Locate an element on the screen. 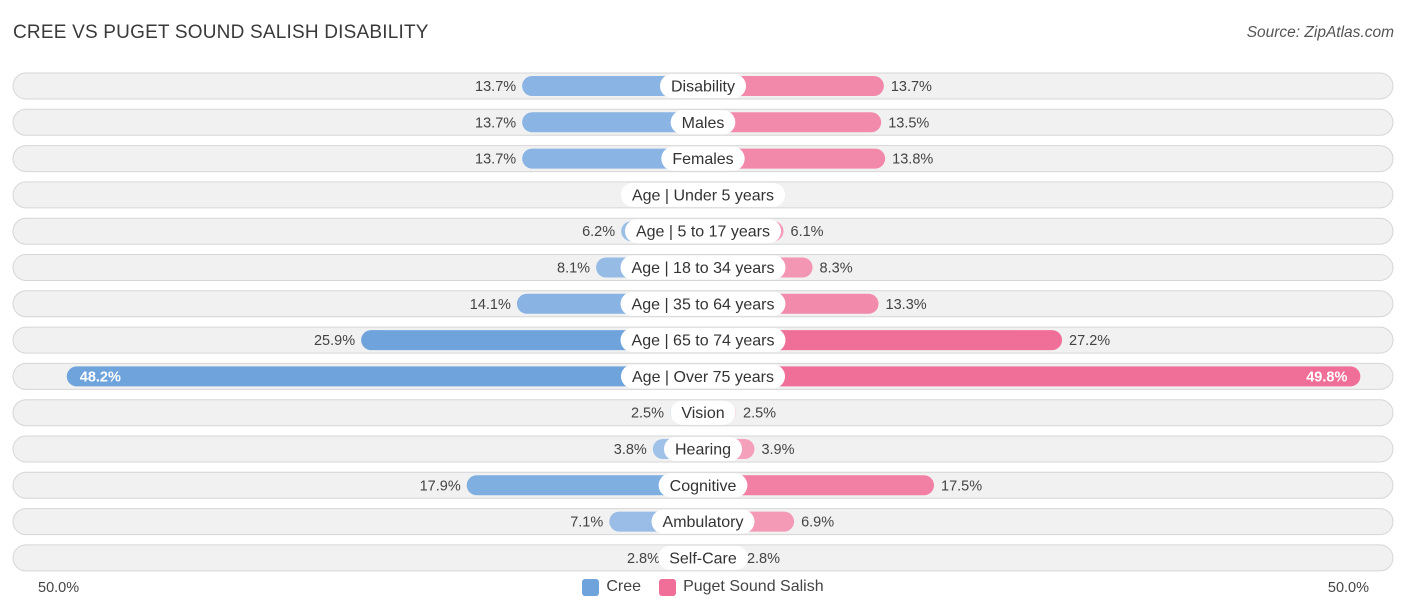 The width and height of the screenshot is (1406, 612). category-label: Ambulatory is located at coordinates (703, 522).